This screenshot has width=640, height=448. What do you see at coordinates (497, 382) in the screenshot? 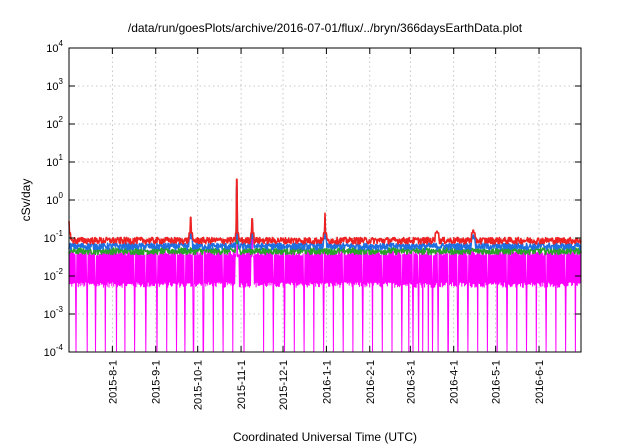
I see `x-tick-label: 2016-5-1` at bounding box center [497, 382].